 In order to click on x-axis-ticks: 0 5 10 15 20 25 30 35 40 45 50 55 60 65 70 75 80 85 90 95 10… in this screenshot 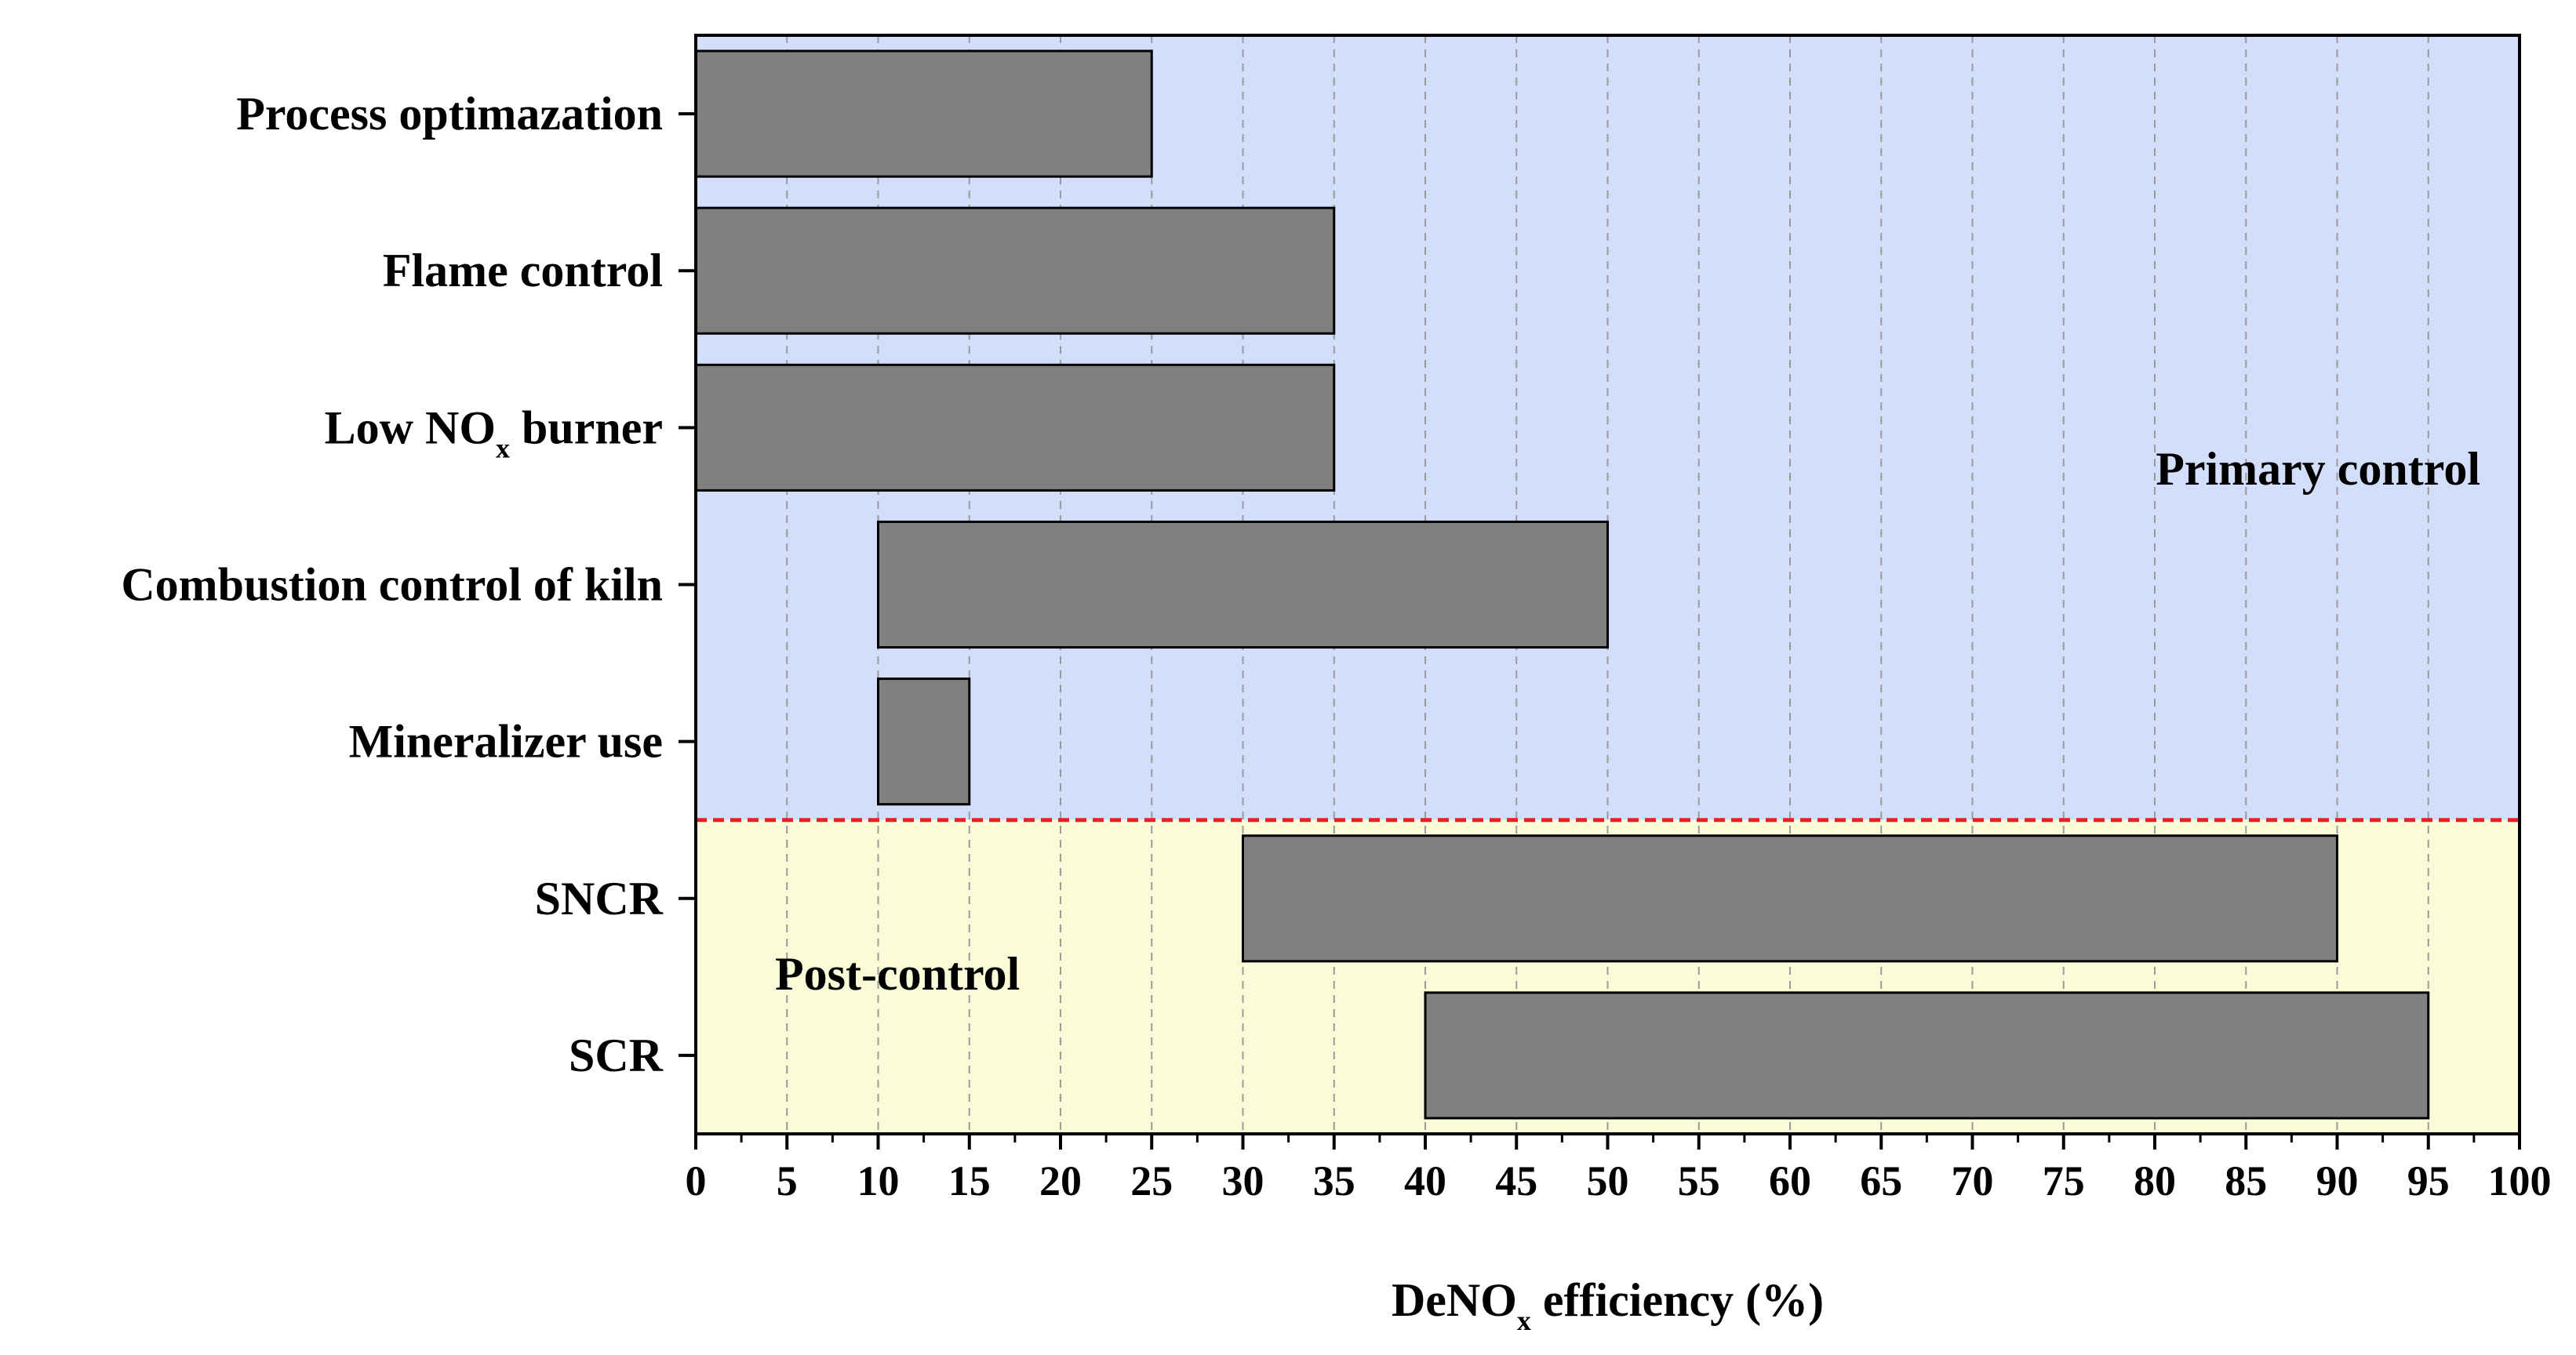, I will do `click(1619, 1169)`.